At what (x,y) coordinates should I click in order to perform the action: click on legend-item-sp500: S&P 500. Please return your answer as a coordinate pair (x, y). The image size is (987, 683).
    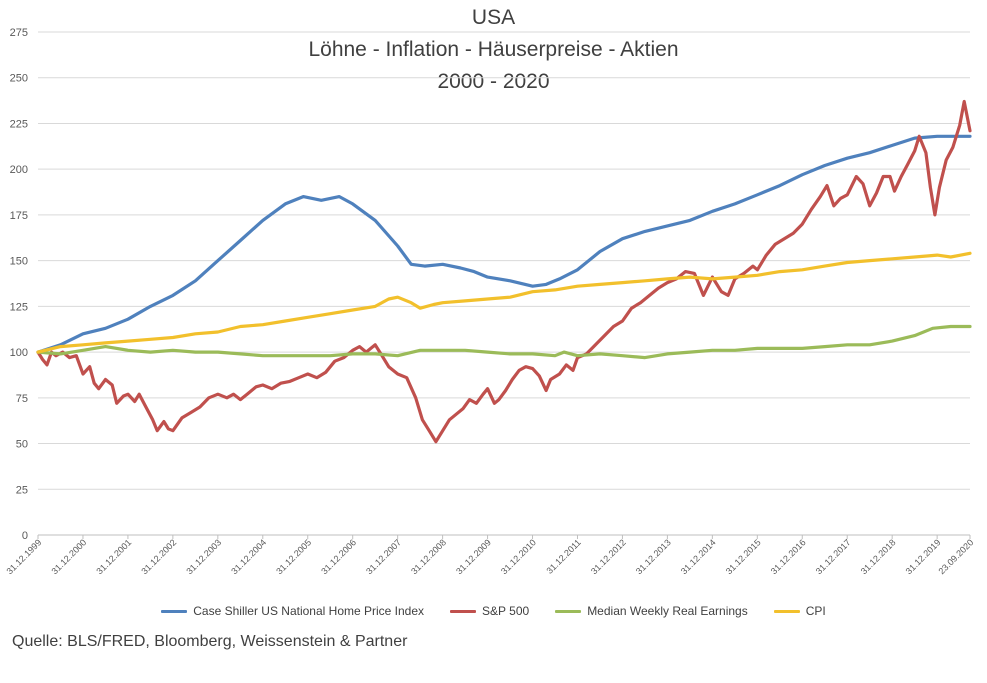
    Looking at the image, I should click on (489, 611).